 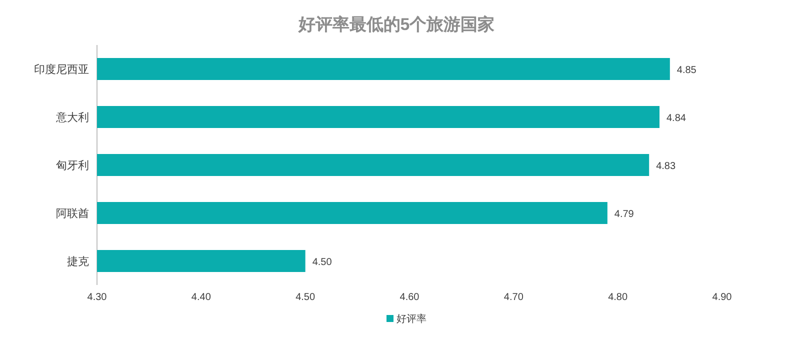 What do you see at coordinates (97, 297) in the screenshot?
I see `x-tick-label: 4.30` at bounding box center [97, 297].